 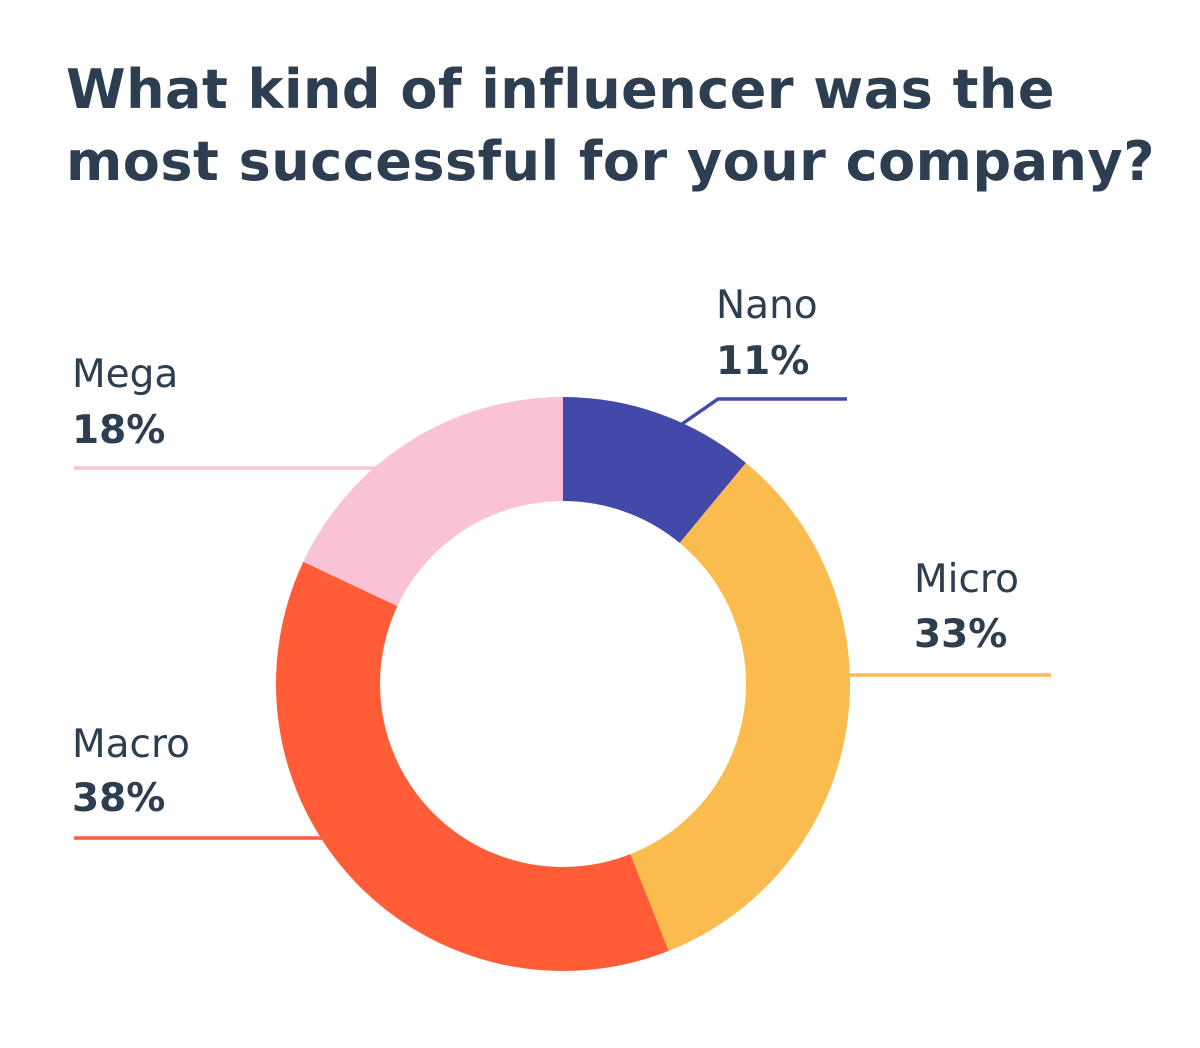 What do you see at coordinates (966, 579) in the screenshot?
I see `label-micro-name: Micro` at bounding box center [966, 579].